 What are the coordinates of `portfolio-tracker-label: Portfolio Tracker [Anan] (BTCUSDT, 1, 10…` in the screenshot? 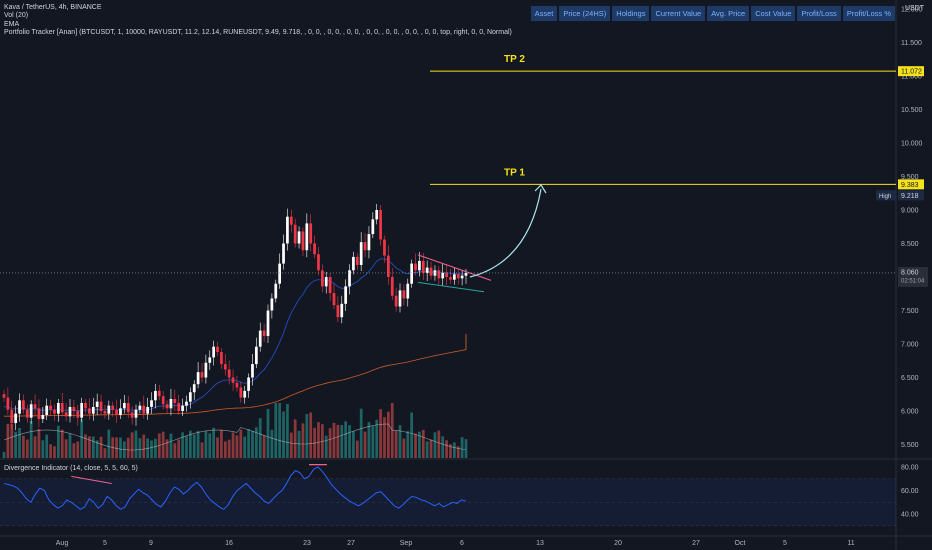 It's located at (258, 33).